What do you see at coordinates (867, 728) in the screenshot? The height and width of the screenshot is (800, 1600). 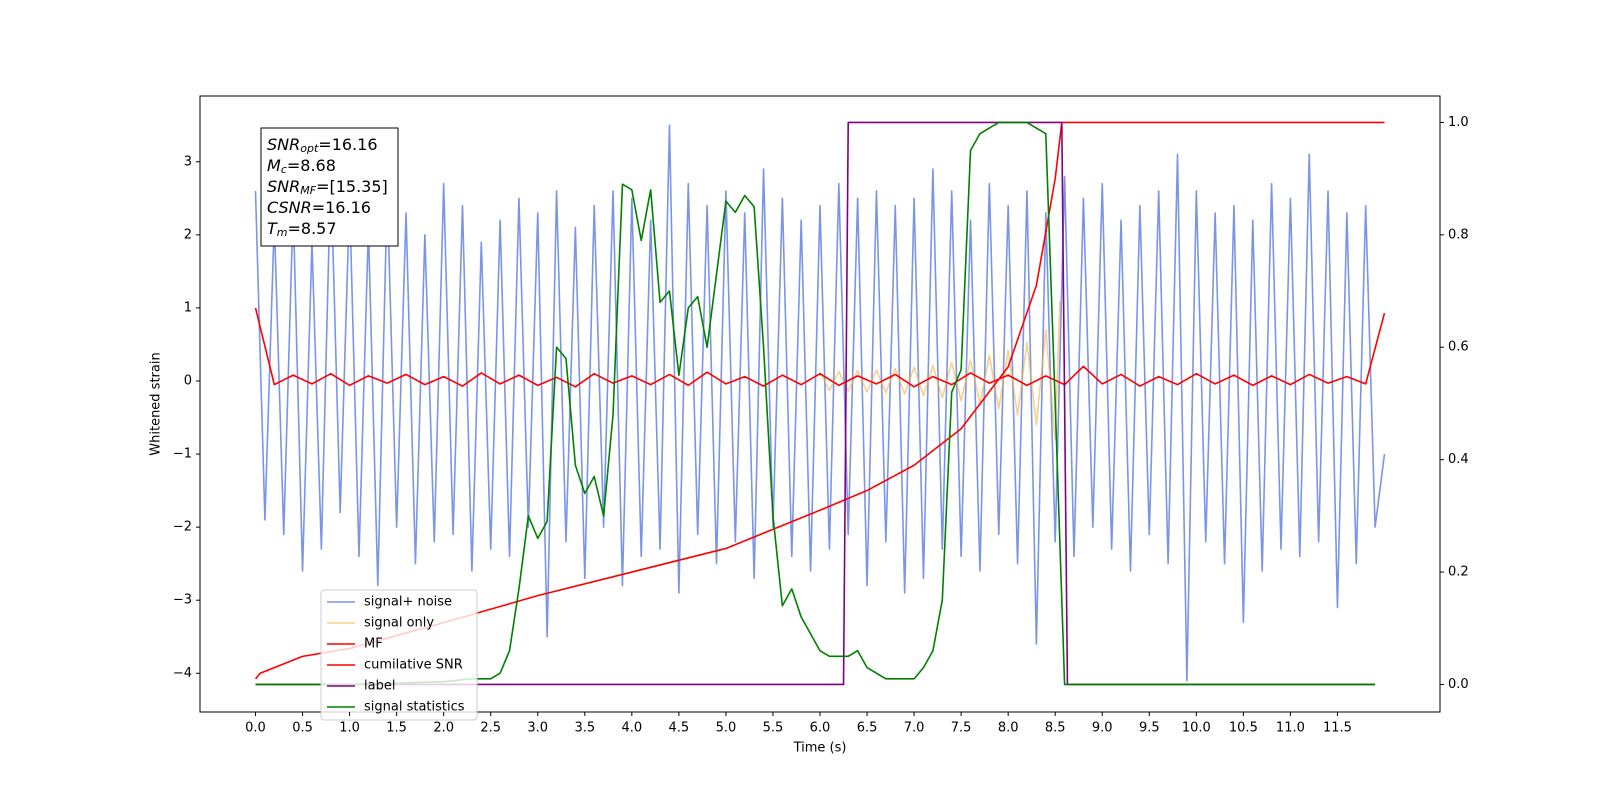 I see `x-tick-label: 6.5` at bounding box center [867, 728].